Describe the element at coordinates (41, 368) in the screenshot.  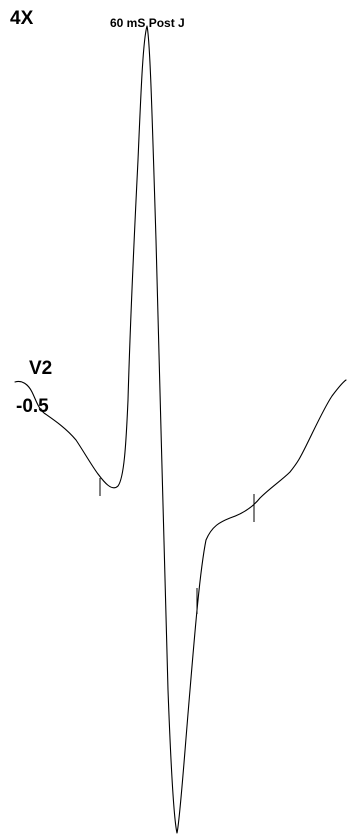
I see `lead-name: V2` at that location.